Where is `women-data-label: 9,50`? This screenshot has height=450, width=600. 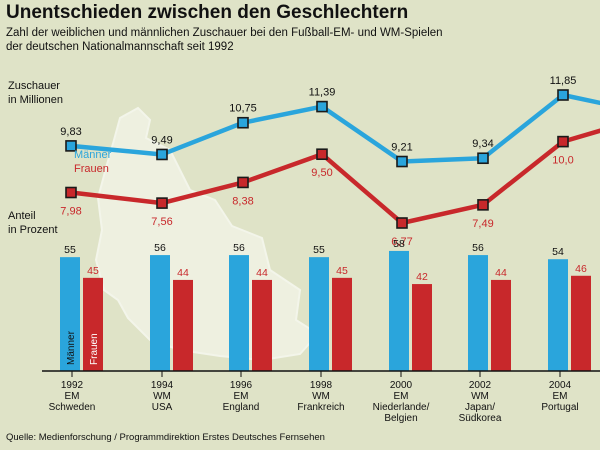 women-data-label: 9,50 is located at coordinates (321, 173).